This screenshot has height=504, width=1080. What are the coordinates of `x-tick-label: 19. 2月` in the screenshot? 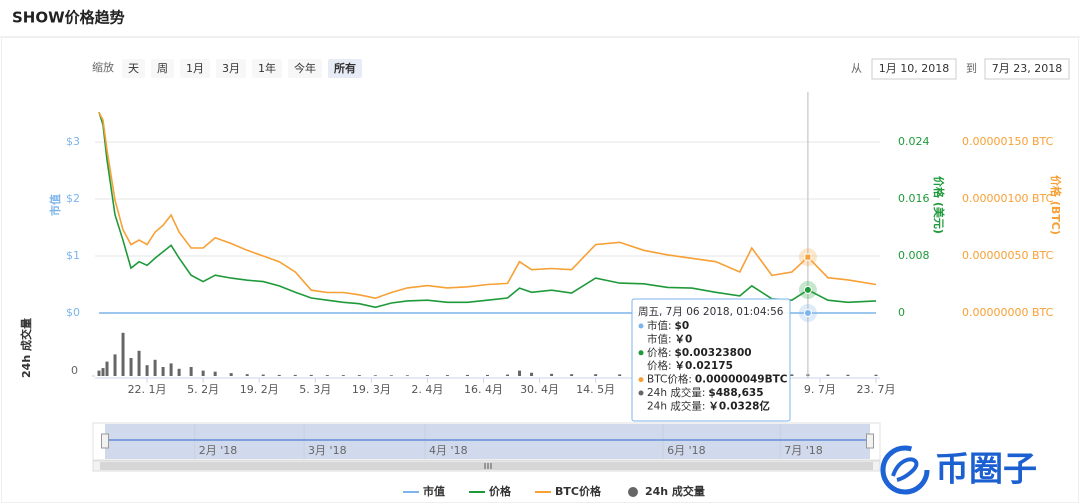 It's located at (259, 389).